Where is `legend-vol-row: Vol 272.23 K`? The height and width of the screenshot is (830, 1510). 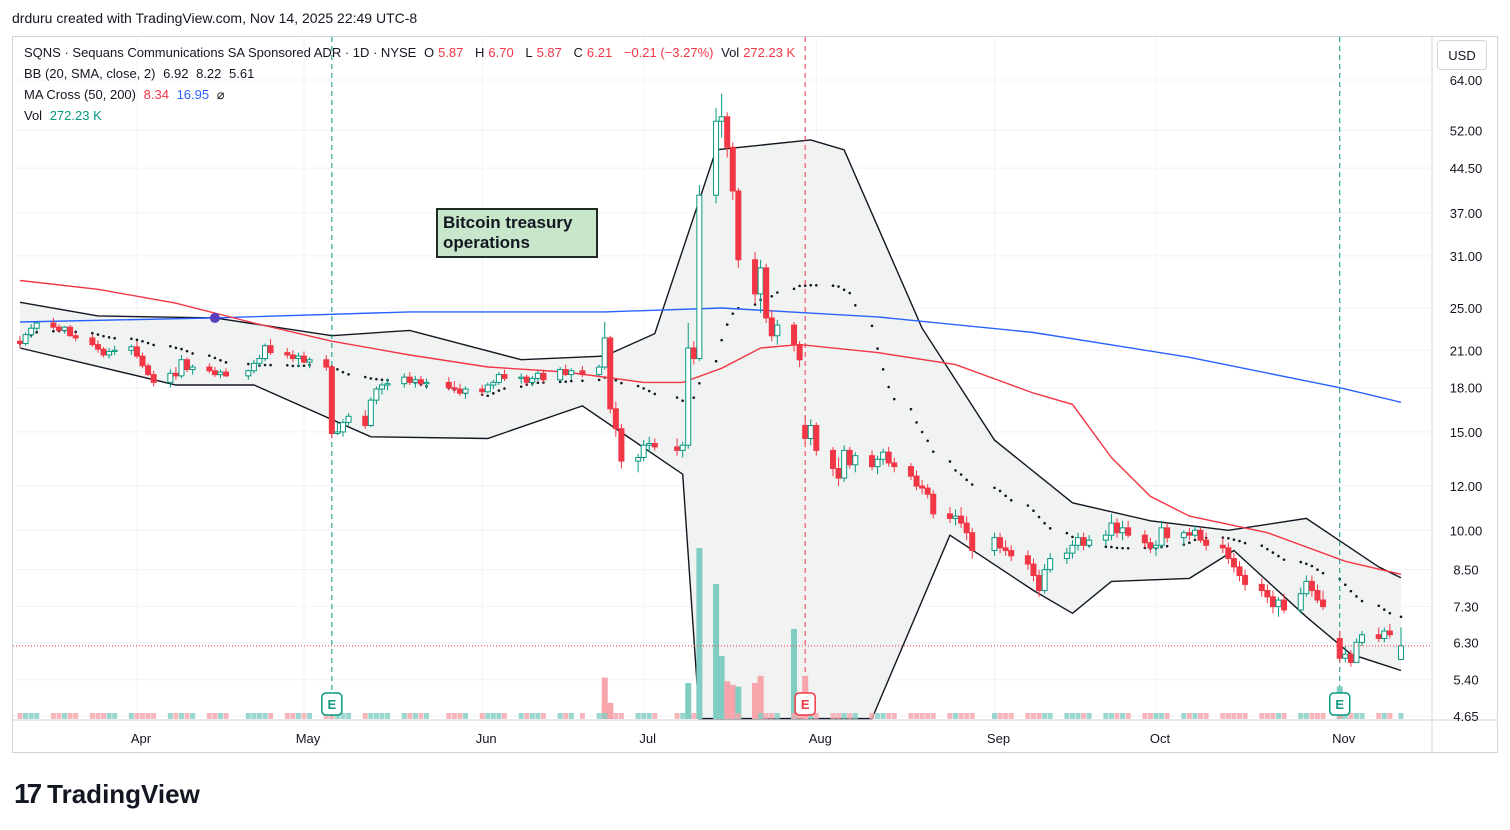 legend-vol-row: Vol 272.23 K is located at coordinates (65, 115).